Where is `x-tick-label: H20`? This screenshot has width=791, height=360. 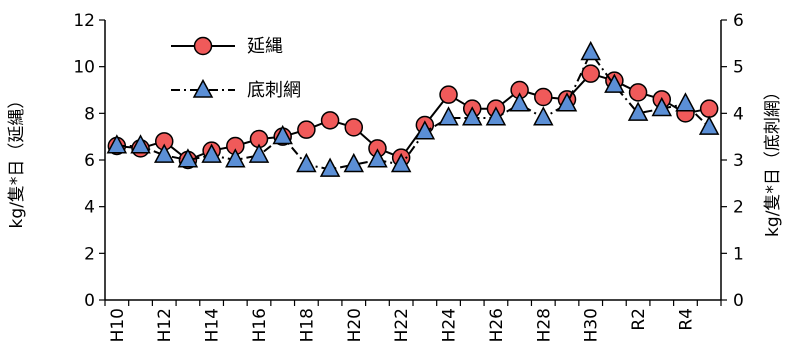
x-tick-label: H20 is located at coordinates (355, 325).